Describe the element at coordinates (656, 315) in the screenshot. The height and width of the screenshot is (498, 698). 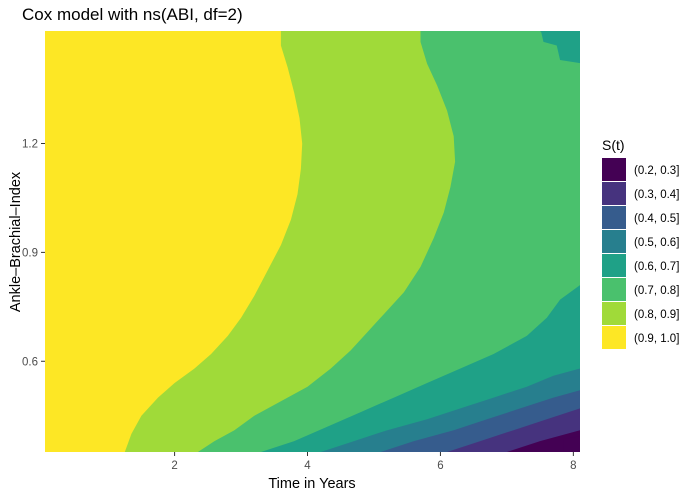
I see `legend-label: (0.8, 0.9]` at that location.